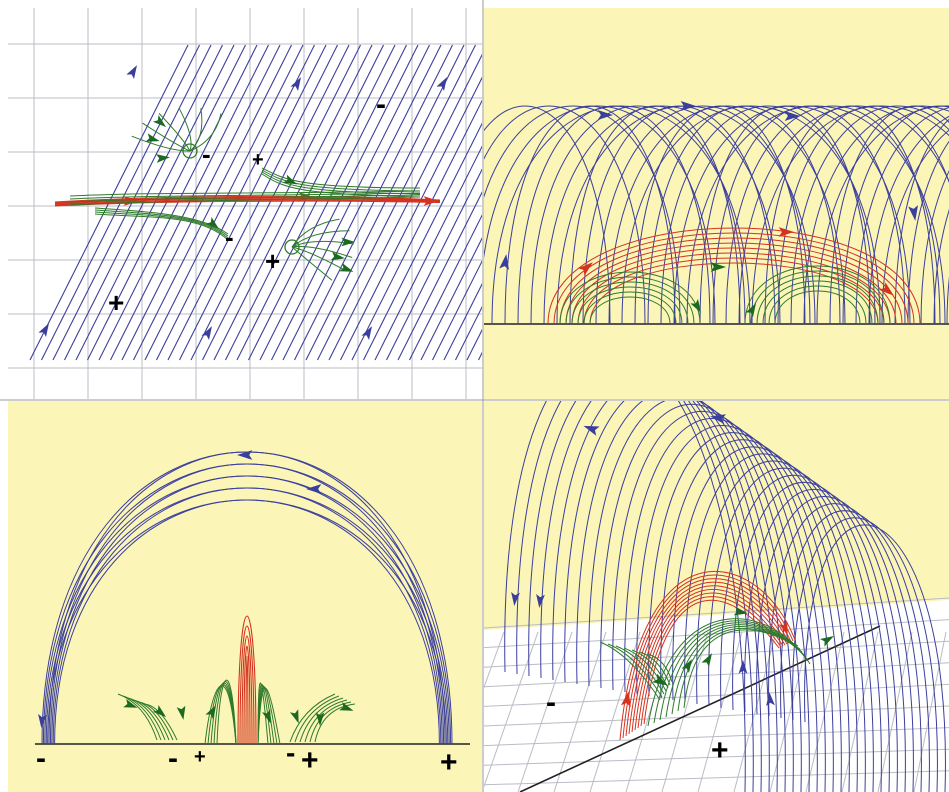  I want to click on top-left-labels: - - + + - +, so click(247, 203).